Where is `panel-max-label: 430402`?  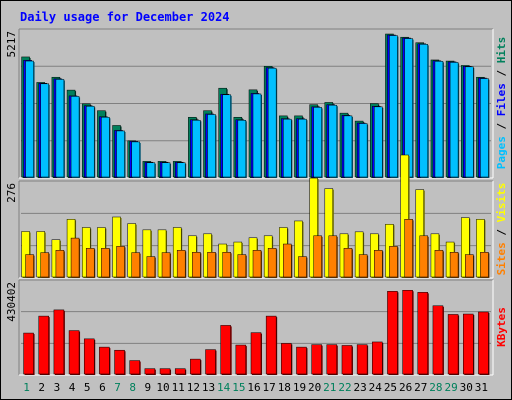 panel-max-label: 430402 is located at coordinates (11, 302).